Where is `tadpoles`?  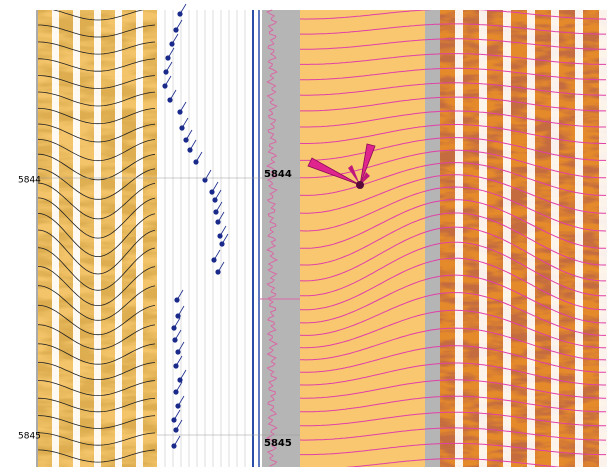
tadpoles is located at coordinates (195, 226).